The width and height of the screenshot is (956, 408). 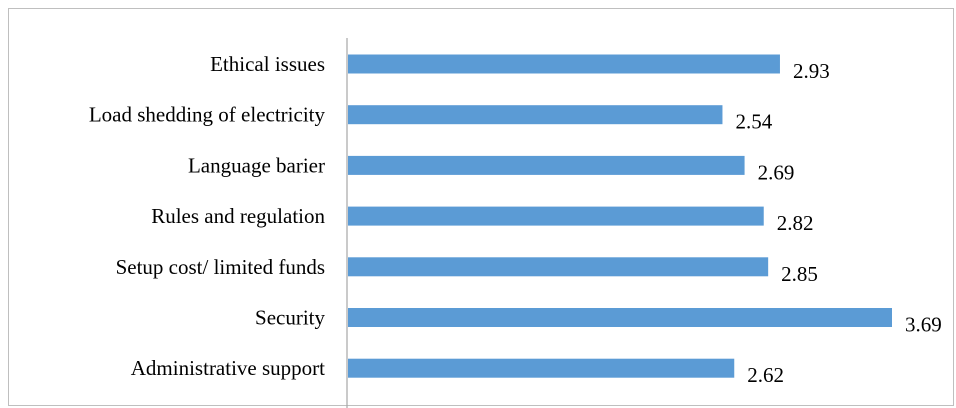 I want to click on value-label: 2.85, so click(x=799, y=274).